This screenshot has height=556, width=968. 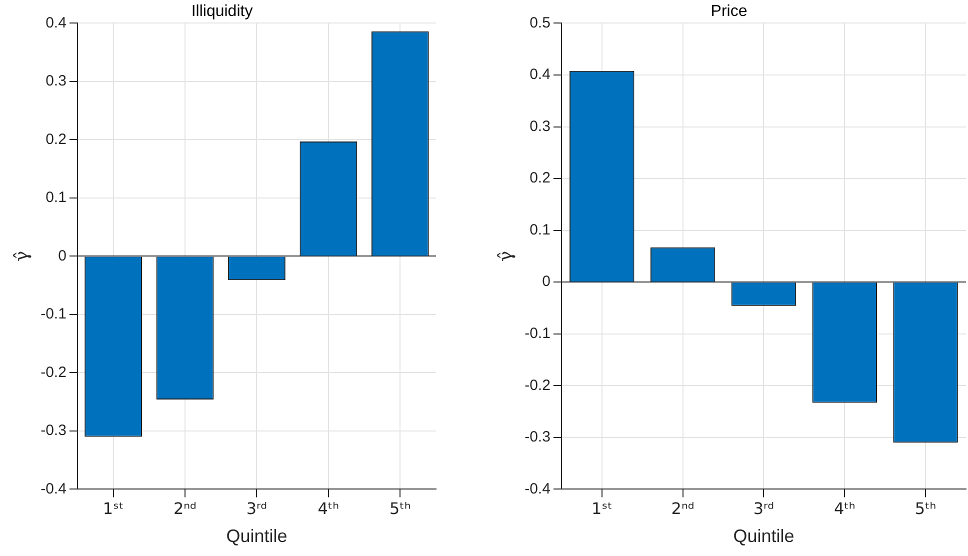 What do you see at coordinates (540, 23) in the screenshot?
I see `y-tick-label: 0.5` at bounding box center [540, 23].